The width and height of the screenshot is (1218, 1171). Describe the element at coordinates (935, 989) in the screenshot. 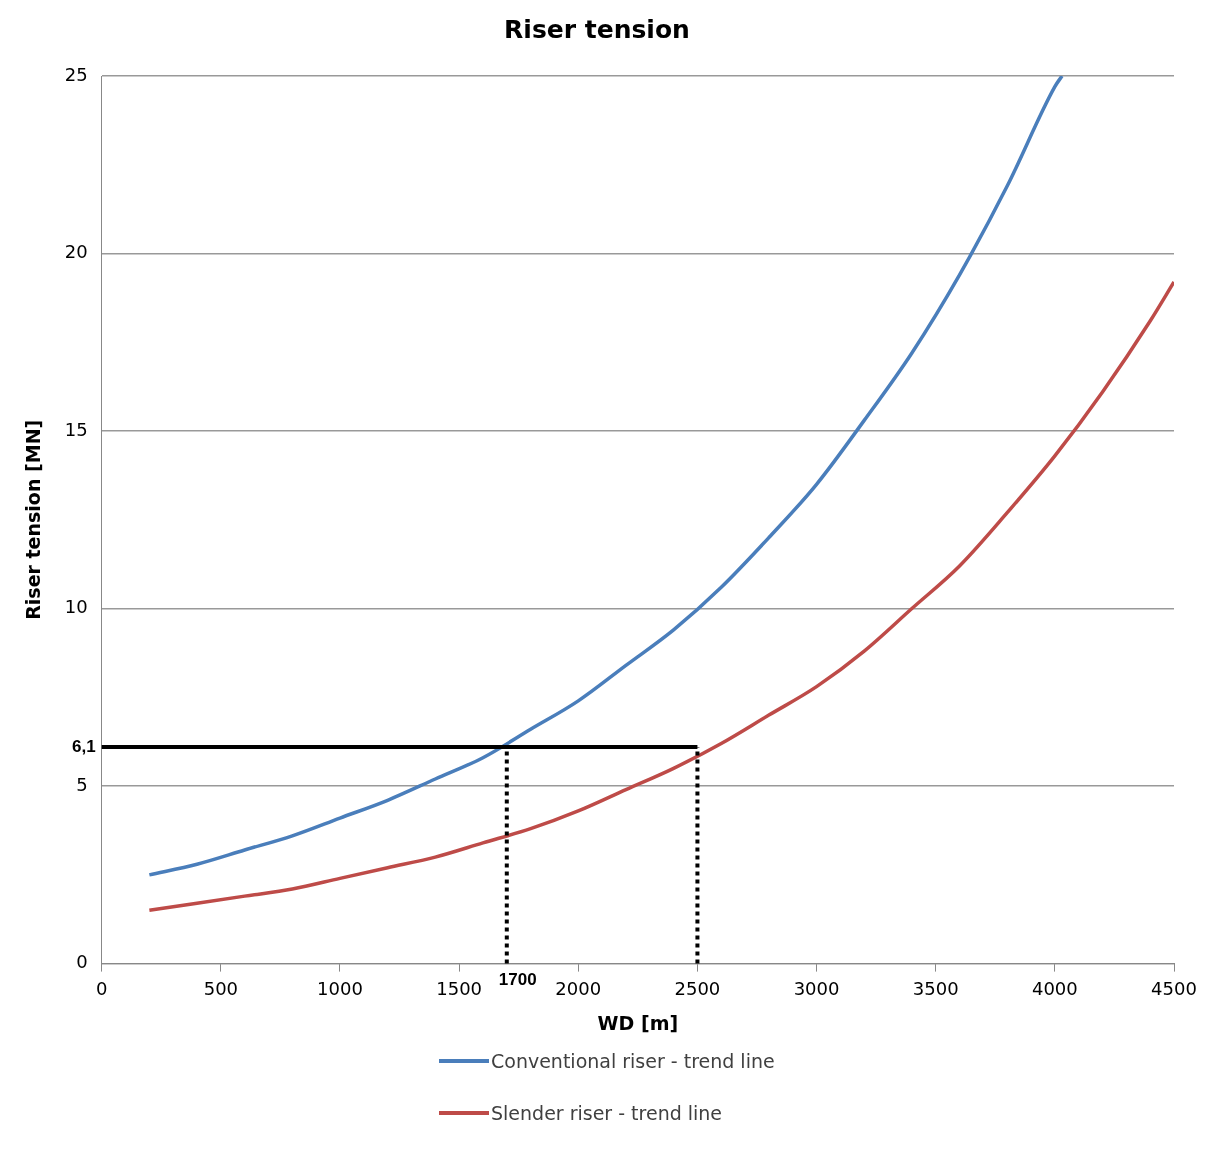

I see `x-tick-label: 3500` at that location.